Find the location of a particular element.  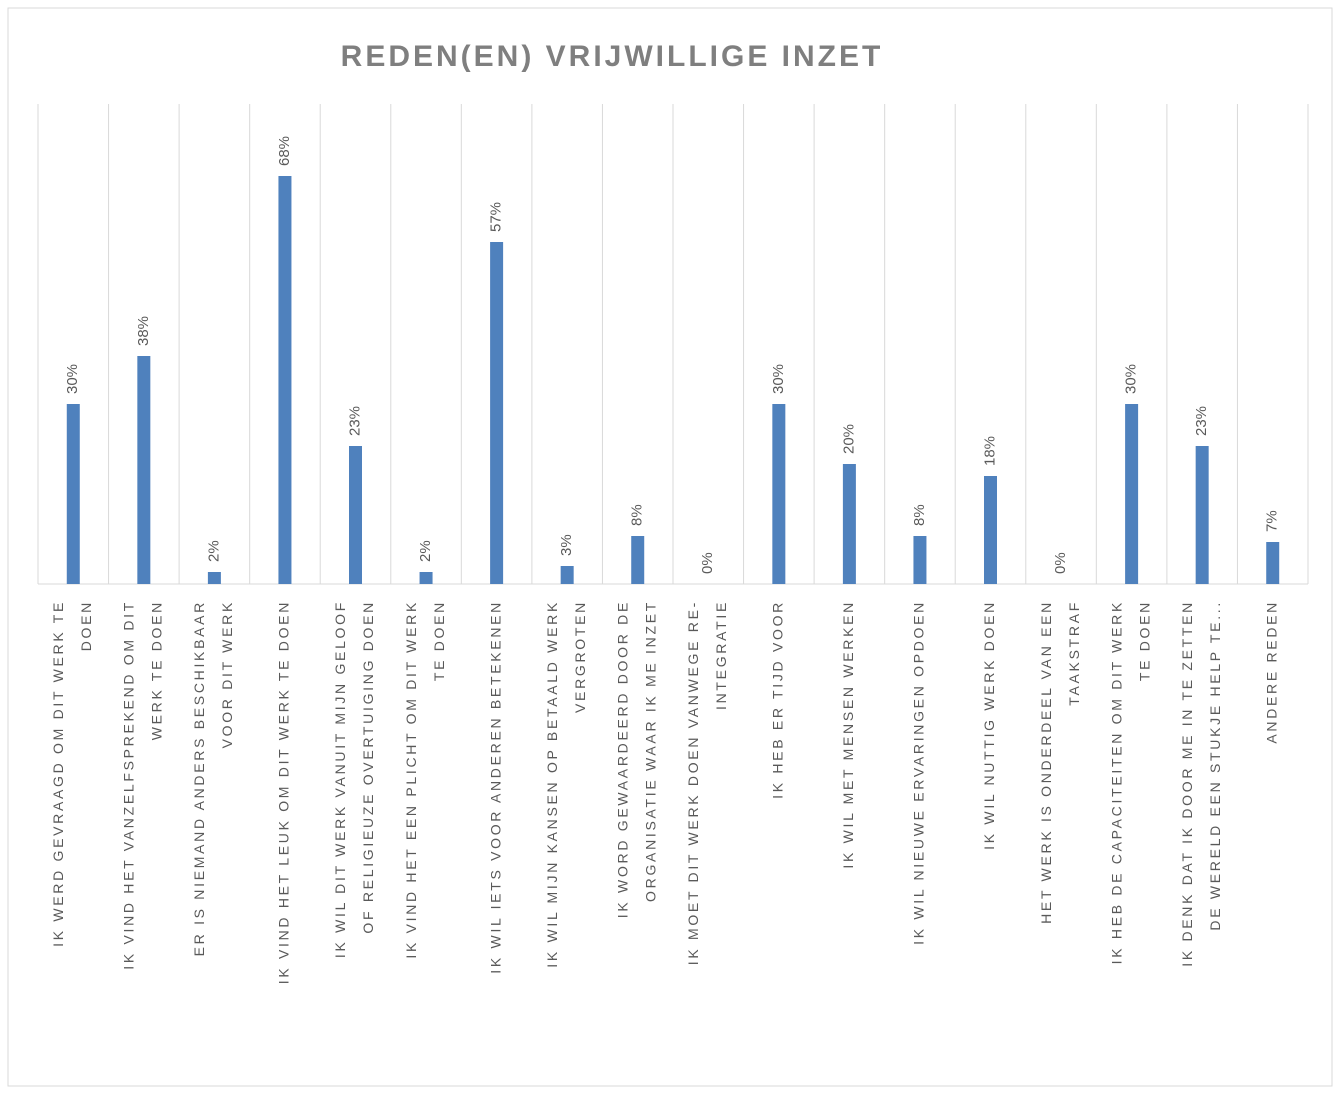

x-tick-label: OF RELIGIEUZE OVERTUIGING DOEN is located at coordinates (368, 767).